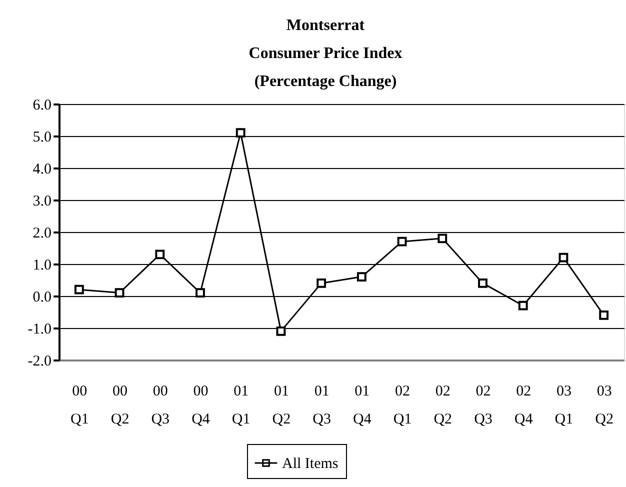 The image size is (626, 487). I want to click on y-tick-label: 5.0, so click(42, 138).